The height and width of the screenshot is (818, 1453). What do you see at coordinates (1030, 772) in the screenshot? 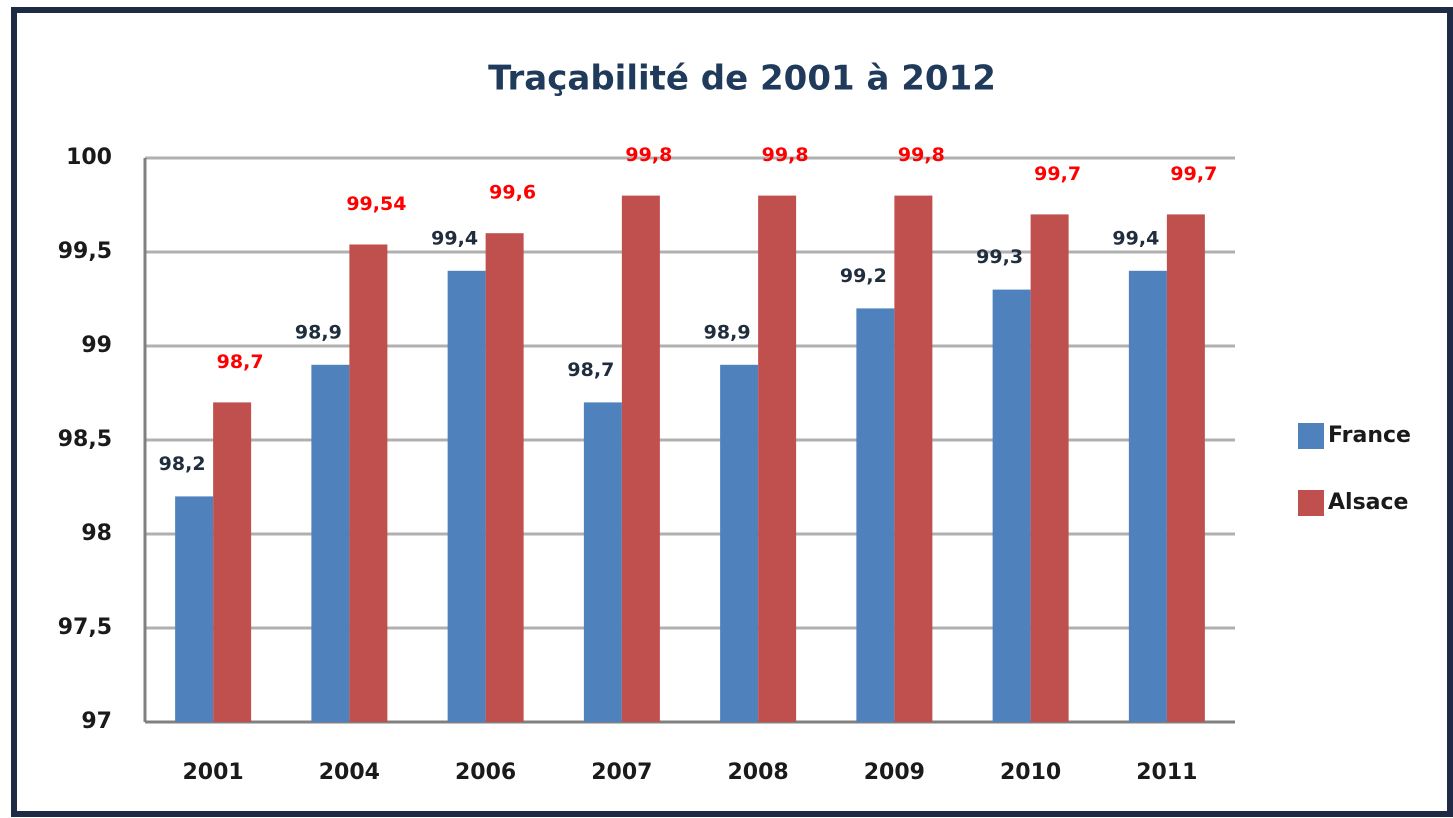
I see `x-tick-label: 2010` at bounding box center [1030, 772].